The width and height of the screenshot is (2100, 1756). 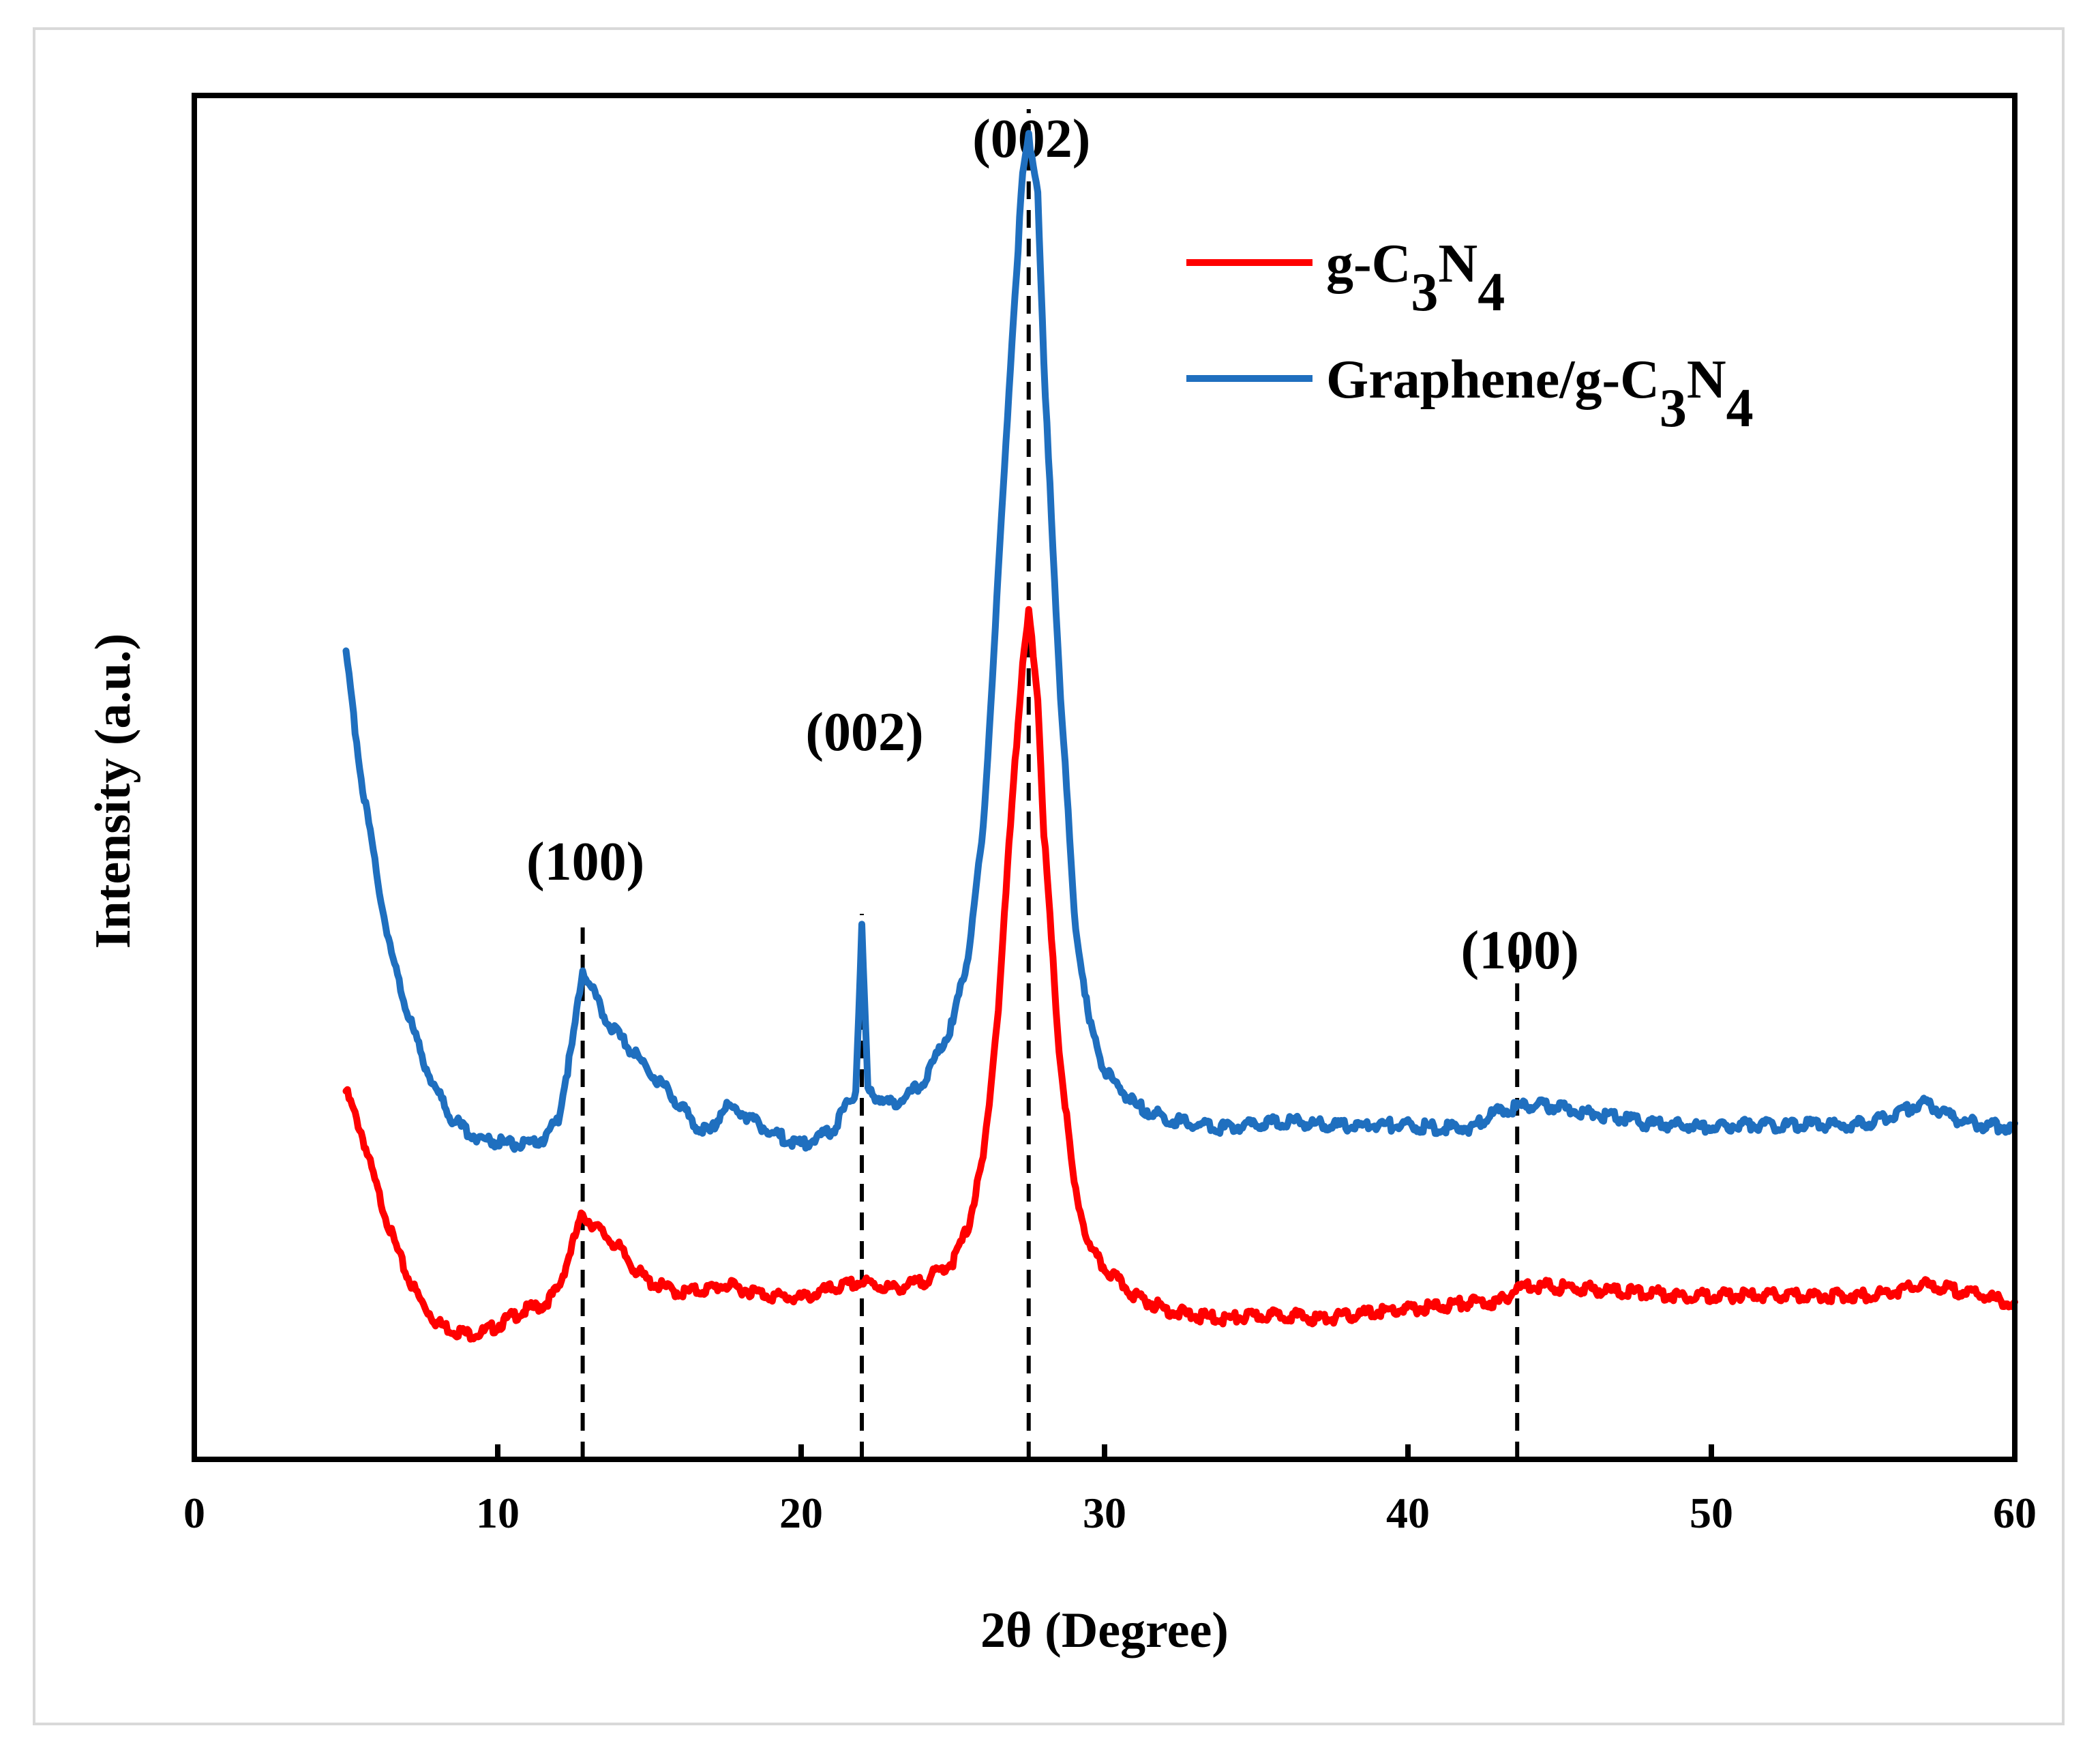 I want to click on x-axis-title: 2θ (Degree), so click(x=1104, y=1630).